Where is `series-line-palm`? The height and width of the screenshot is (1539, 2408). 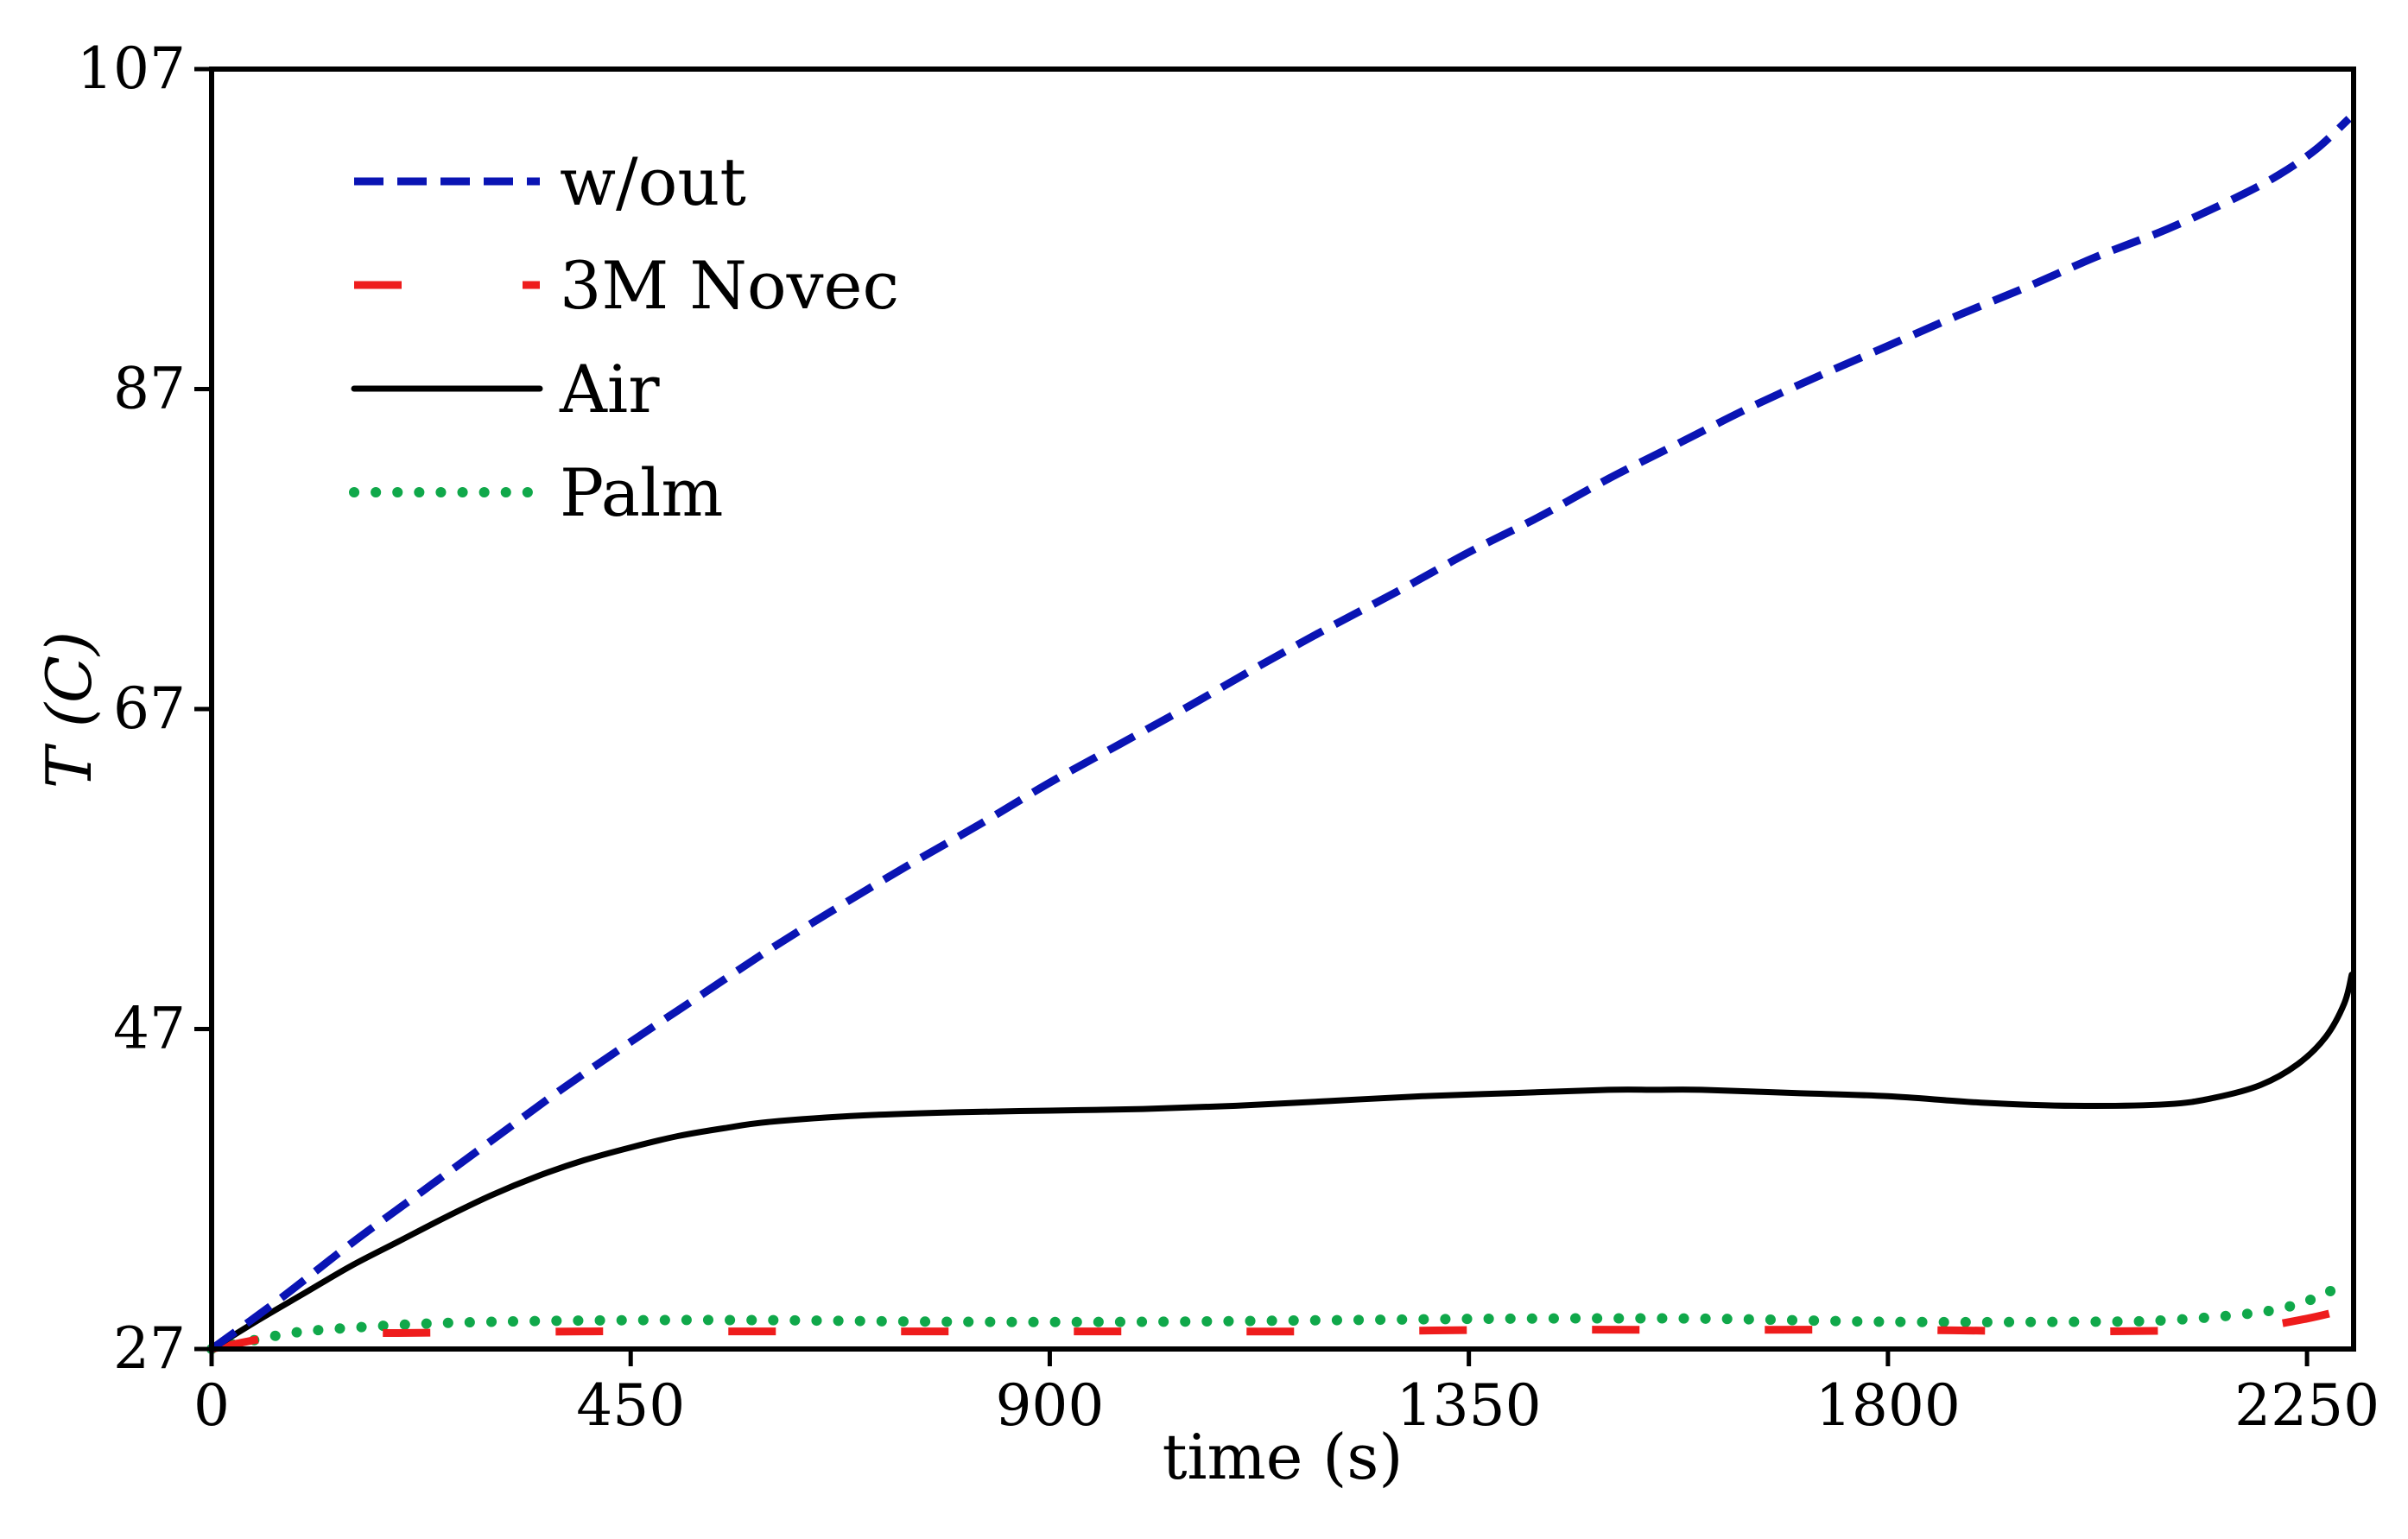 series-line-palm is located at coordinates (1276, 1317).